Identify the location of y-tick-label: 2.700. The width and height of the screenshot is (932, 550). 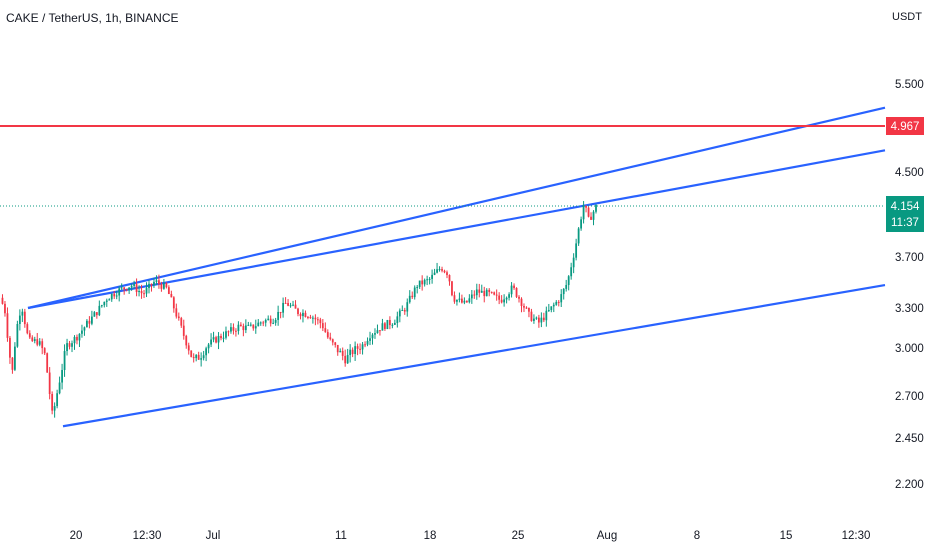
(909, 397).